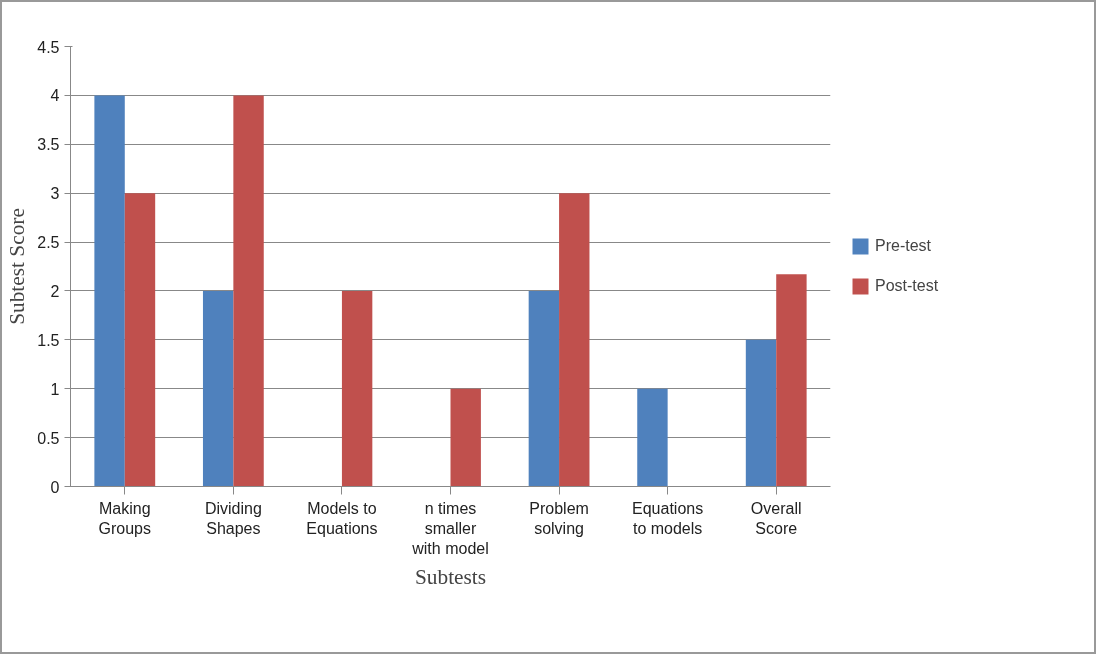 The width and height of the screenshot is (1100, 658). Describe the element at coordinates (907, 286) in the screenshot. I see `legend-label: Post-test` at that location.